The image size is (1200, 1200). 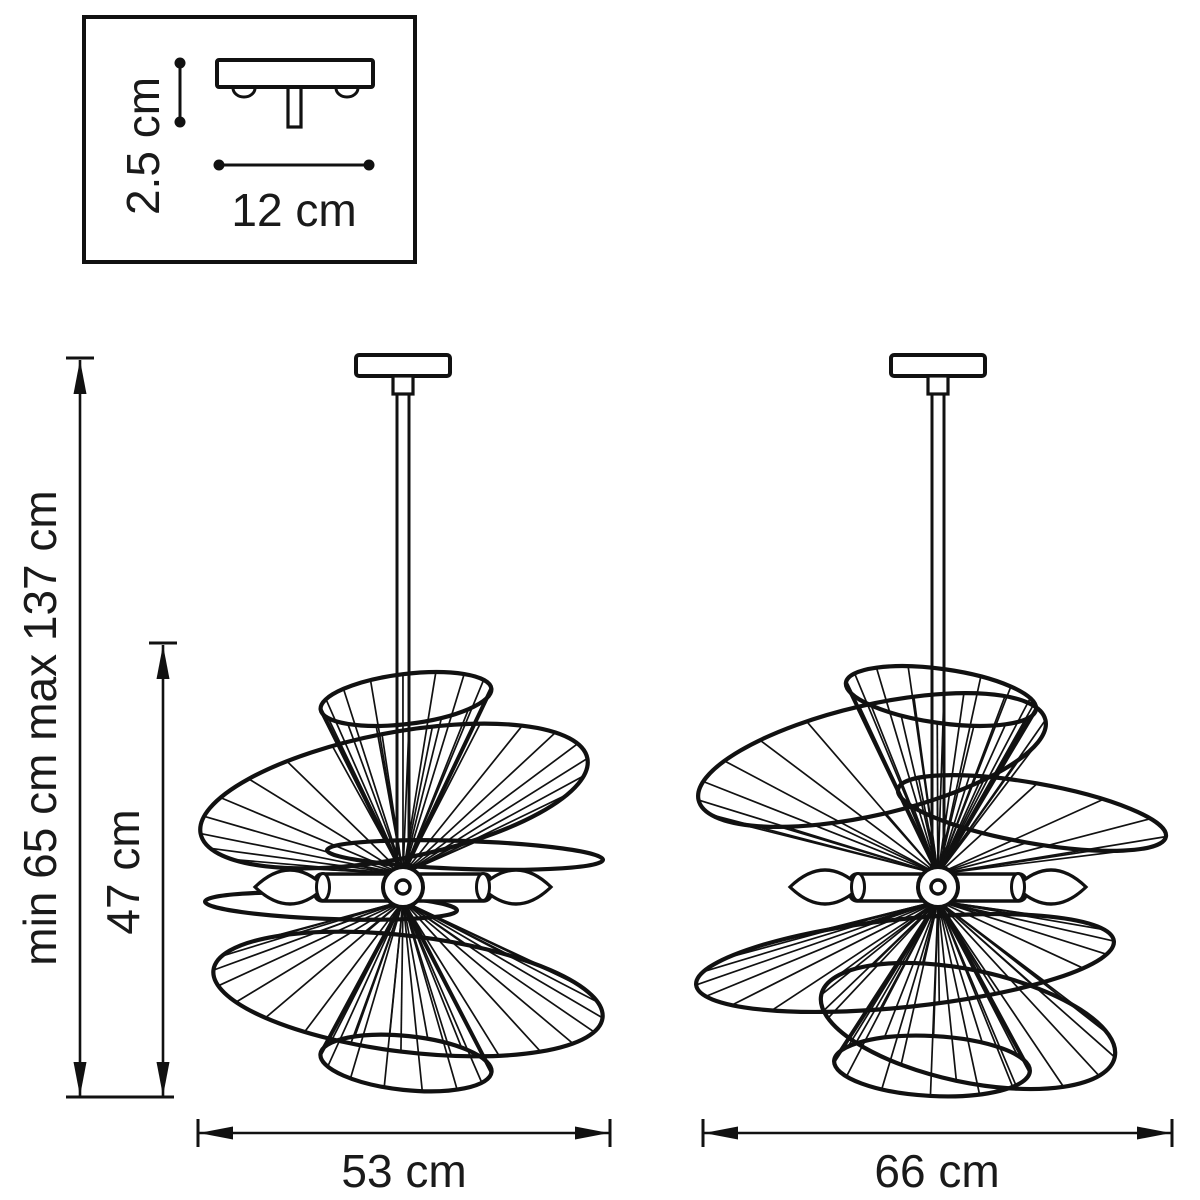 I want to click on canopy-width-dimension, so click(x=294, y=165).